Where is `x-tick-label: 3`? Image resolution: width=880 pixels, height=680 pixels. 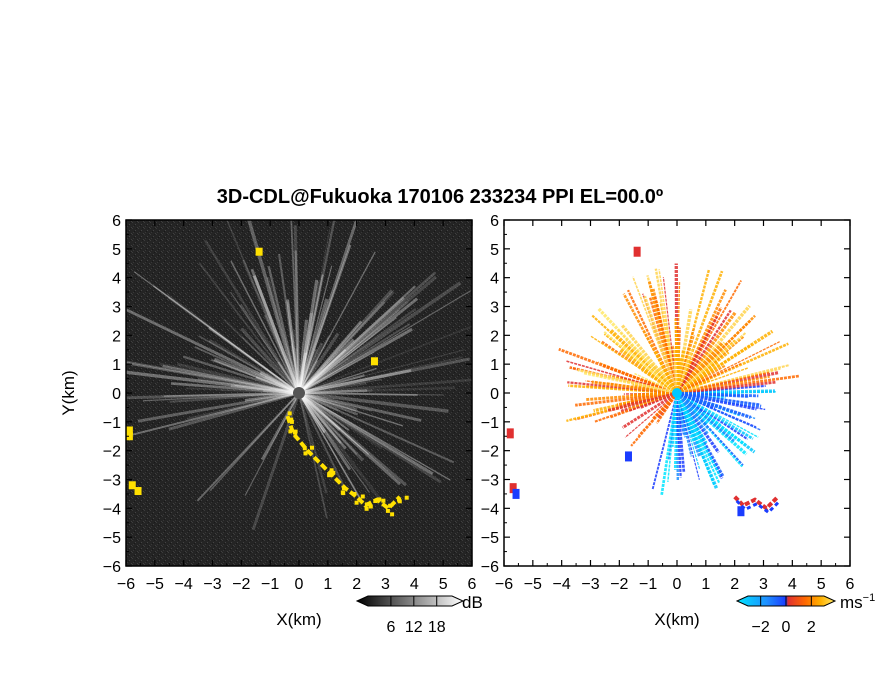 x-tick-label: 3 is located at coordinates (763, 584).